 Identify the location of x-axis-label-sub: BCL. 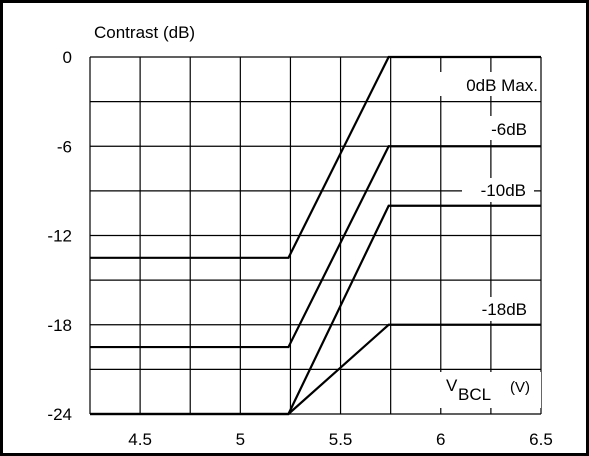
(474, 394).